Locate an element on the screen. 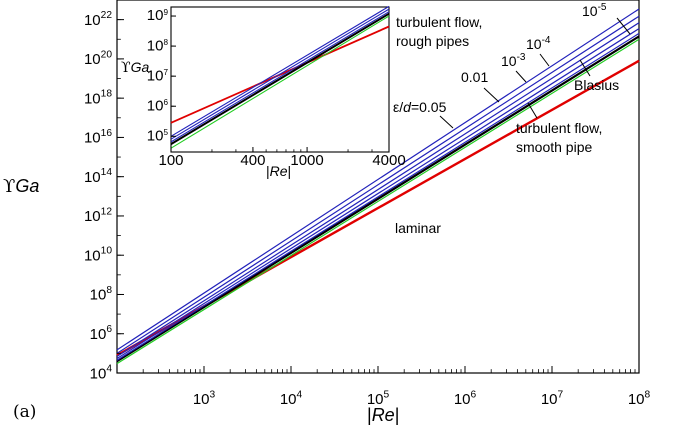 Image resolution: width=689 pixels, height=437 pixels. main-y-tick-label-4: 10¹² is located at coordinates (98, 215).